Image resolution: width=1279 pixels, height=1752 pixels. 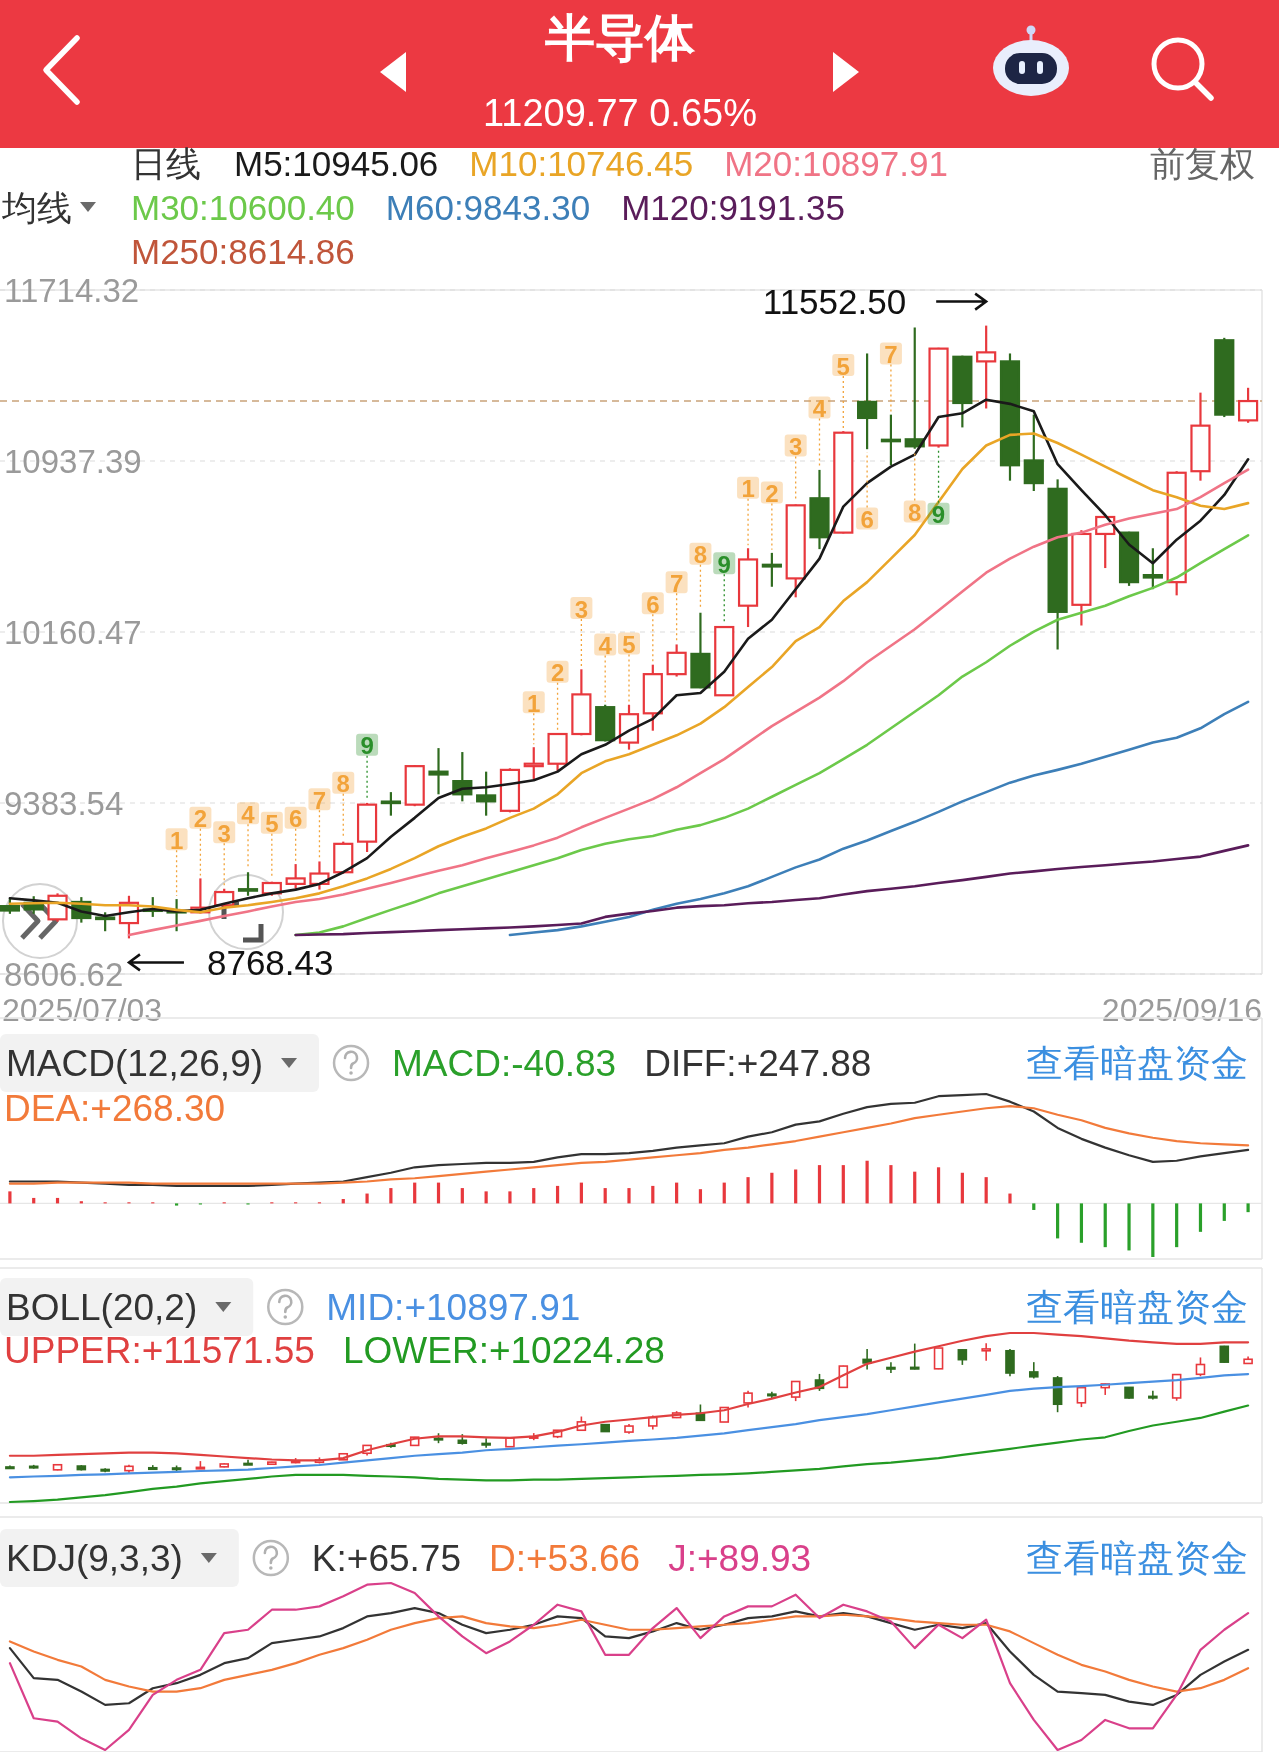 What do you see at coordinates (94, 1558) in the screenshot?
I see `chart-title: KDJ(9,3,3)` at bounding box center [94, 1558].